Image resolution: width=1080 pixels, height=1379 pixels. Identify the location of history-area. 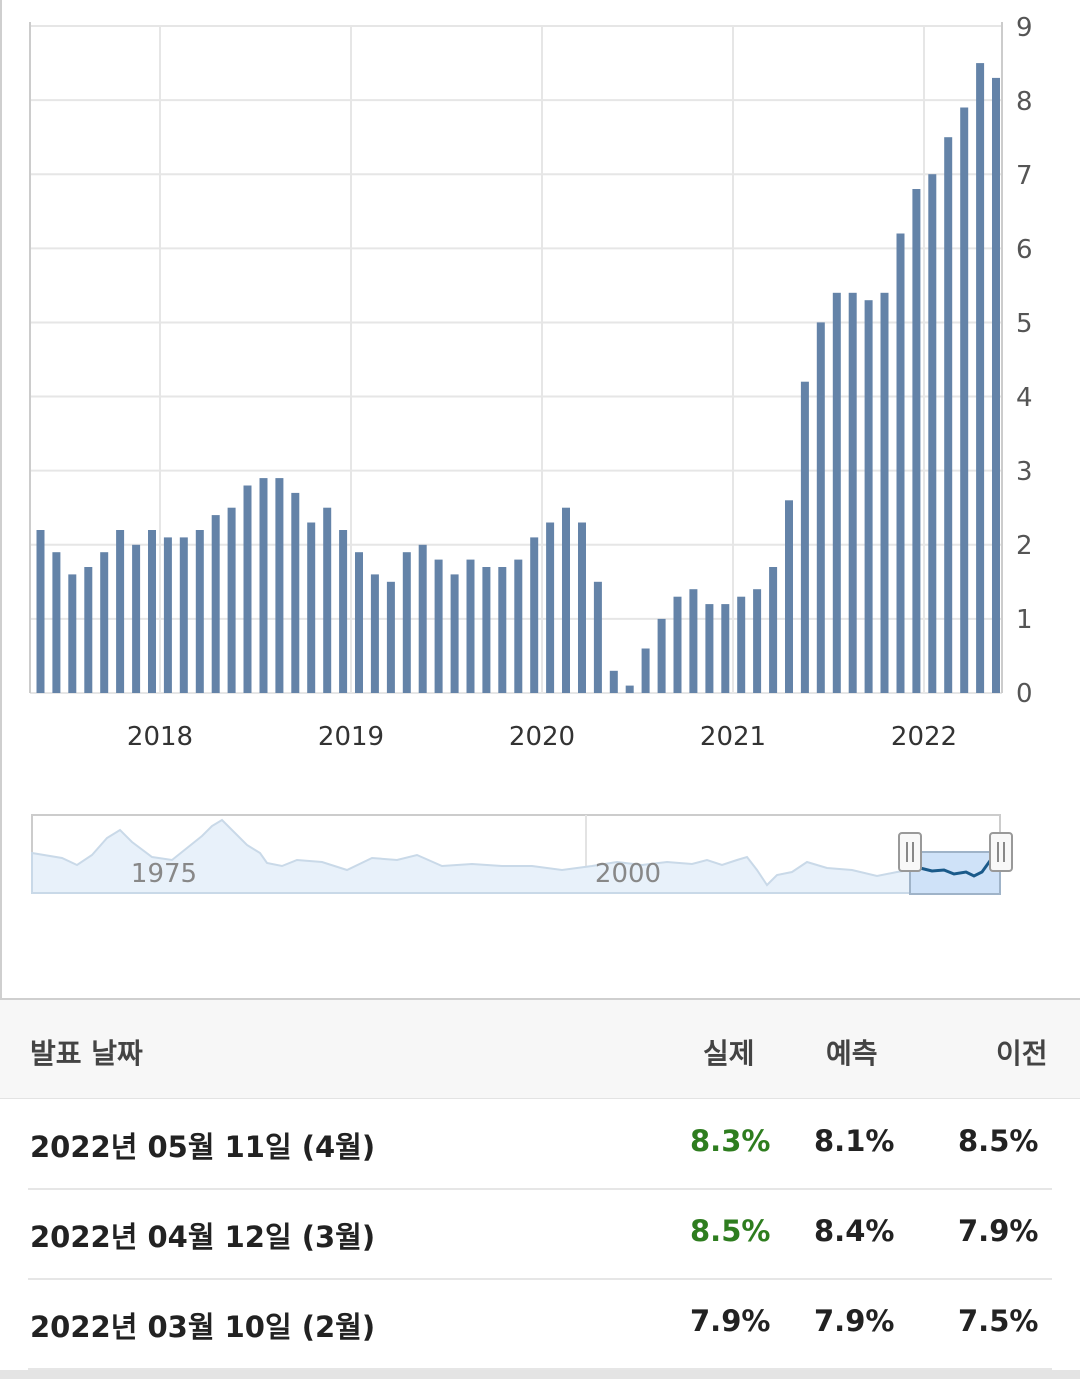
(471, 856).